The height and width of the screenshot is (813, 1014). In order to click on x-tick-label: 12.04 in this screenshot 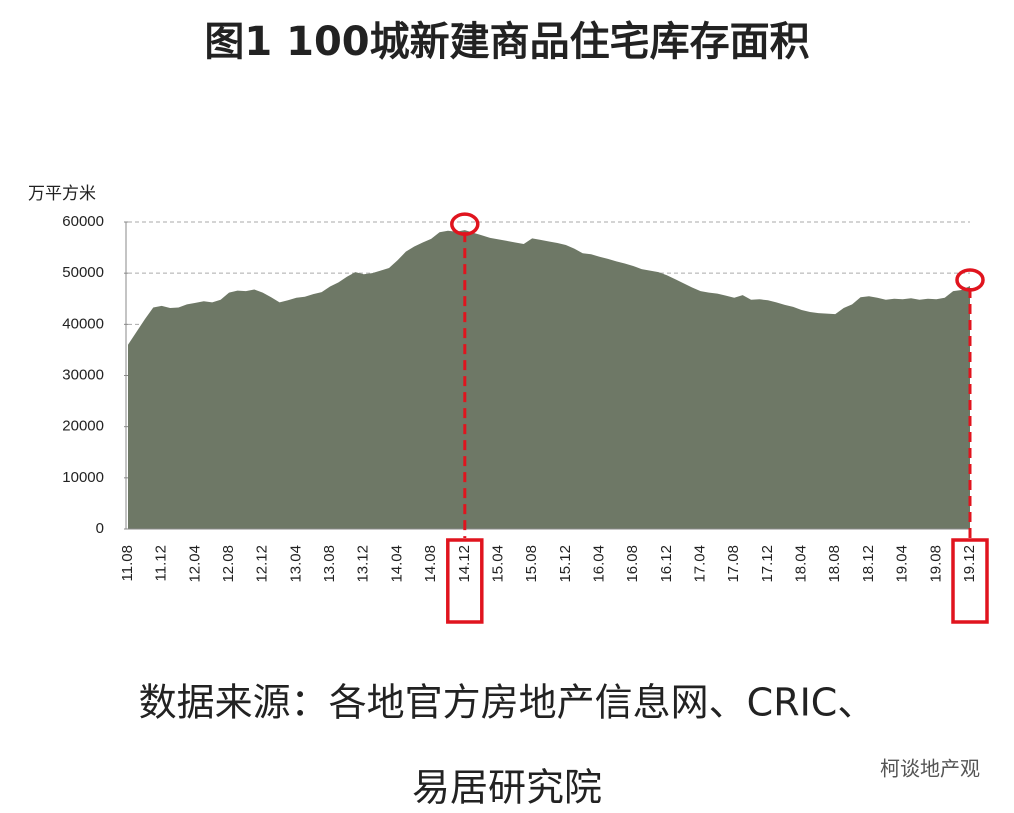, I will do `click(194, 564)`.